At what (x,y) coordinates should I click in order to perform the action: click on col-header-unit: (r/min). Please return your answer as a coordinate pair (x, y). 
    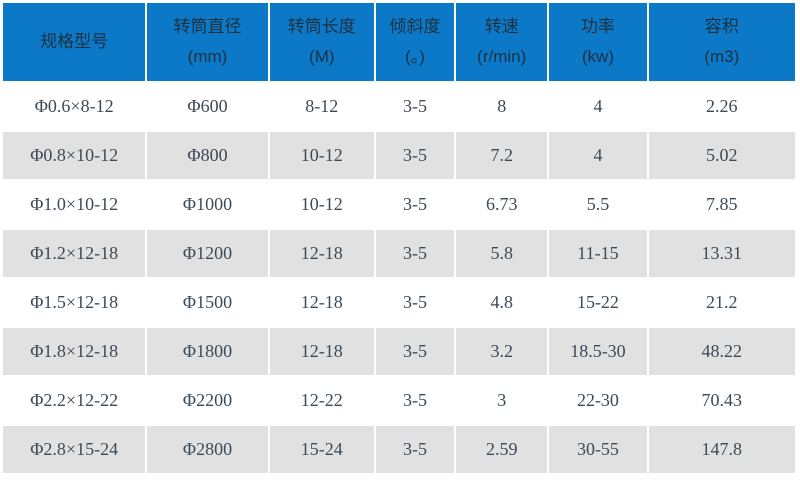
    Looking at the image, I should click on (502, 56).